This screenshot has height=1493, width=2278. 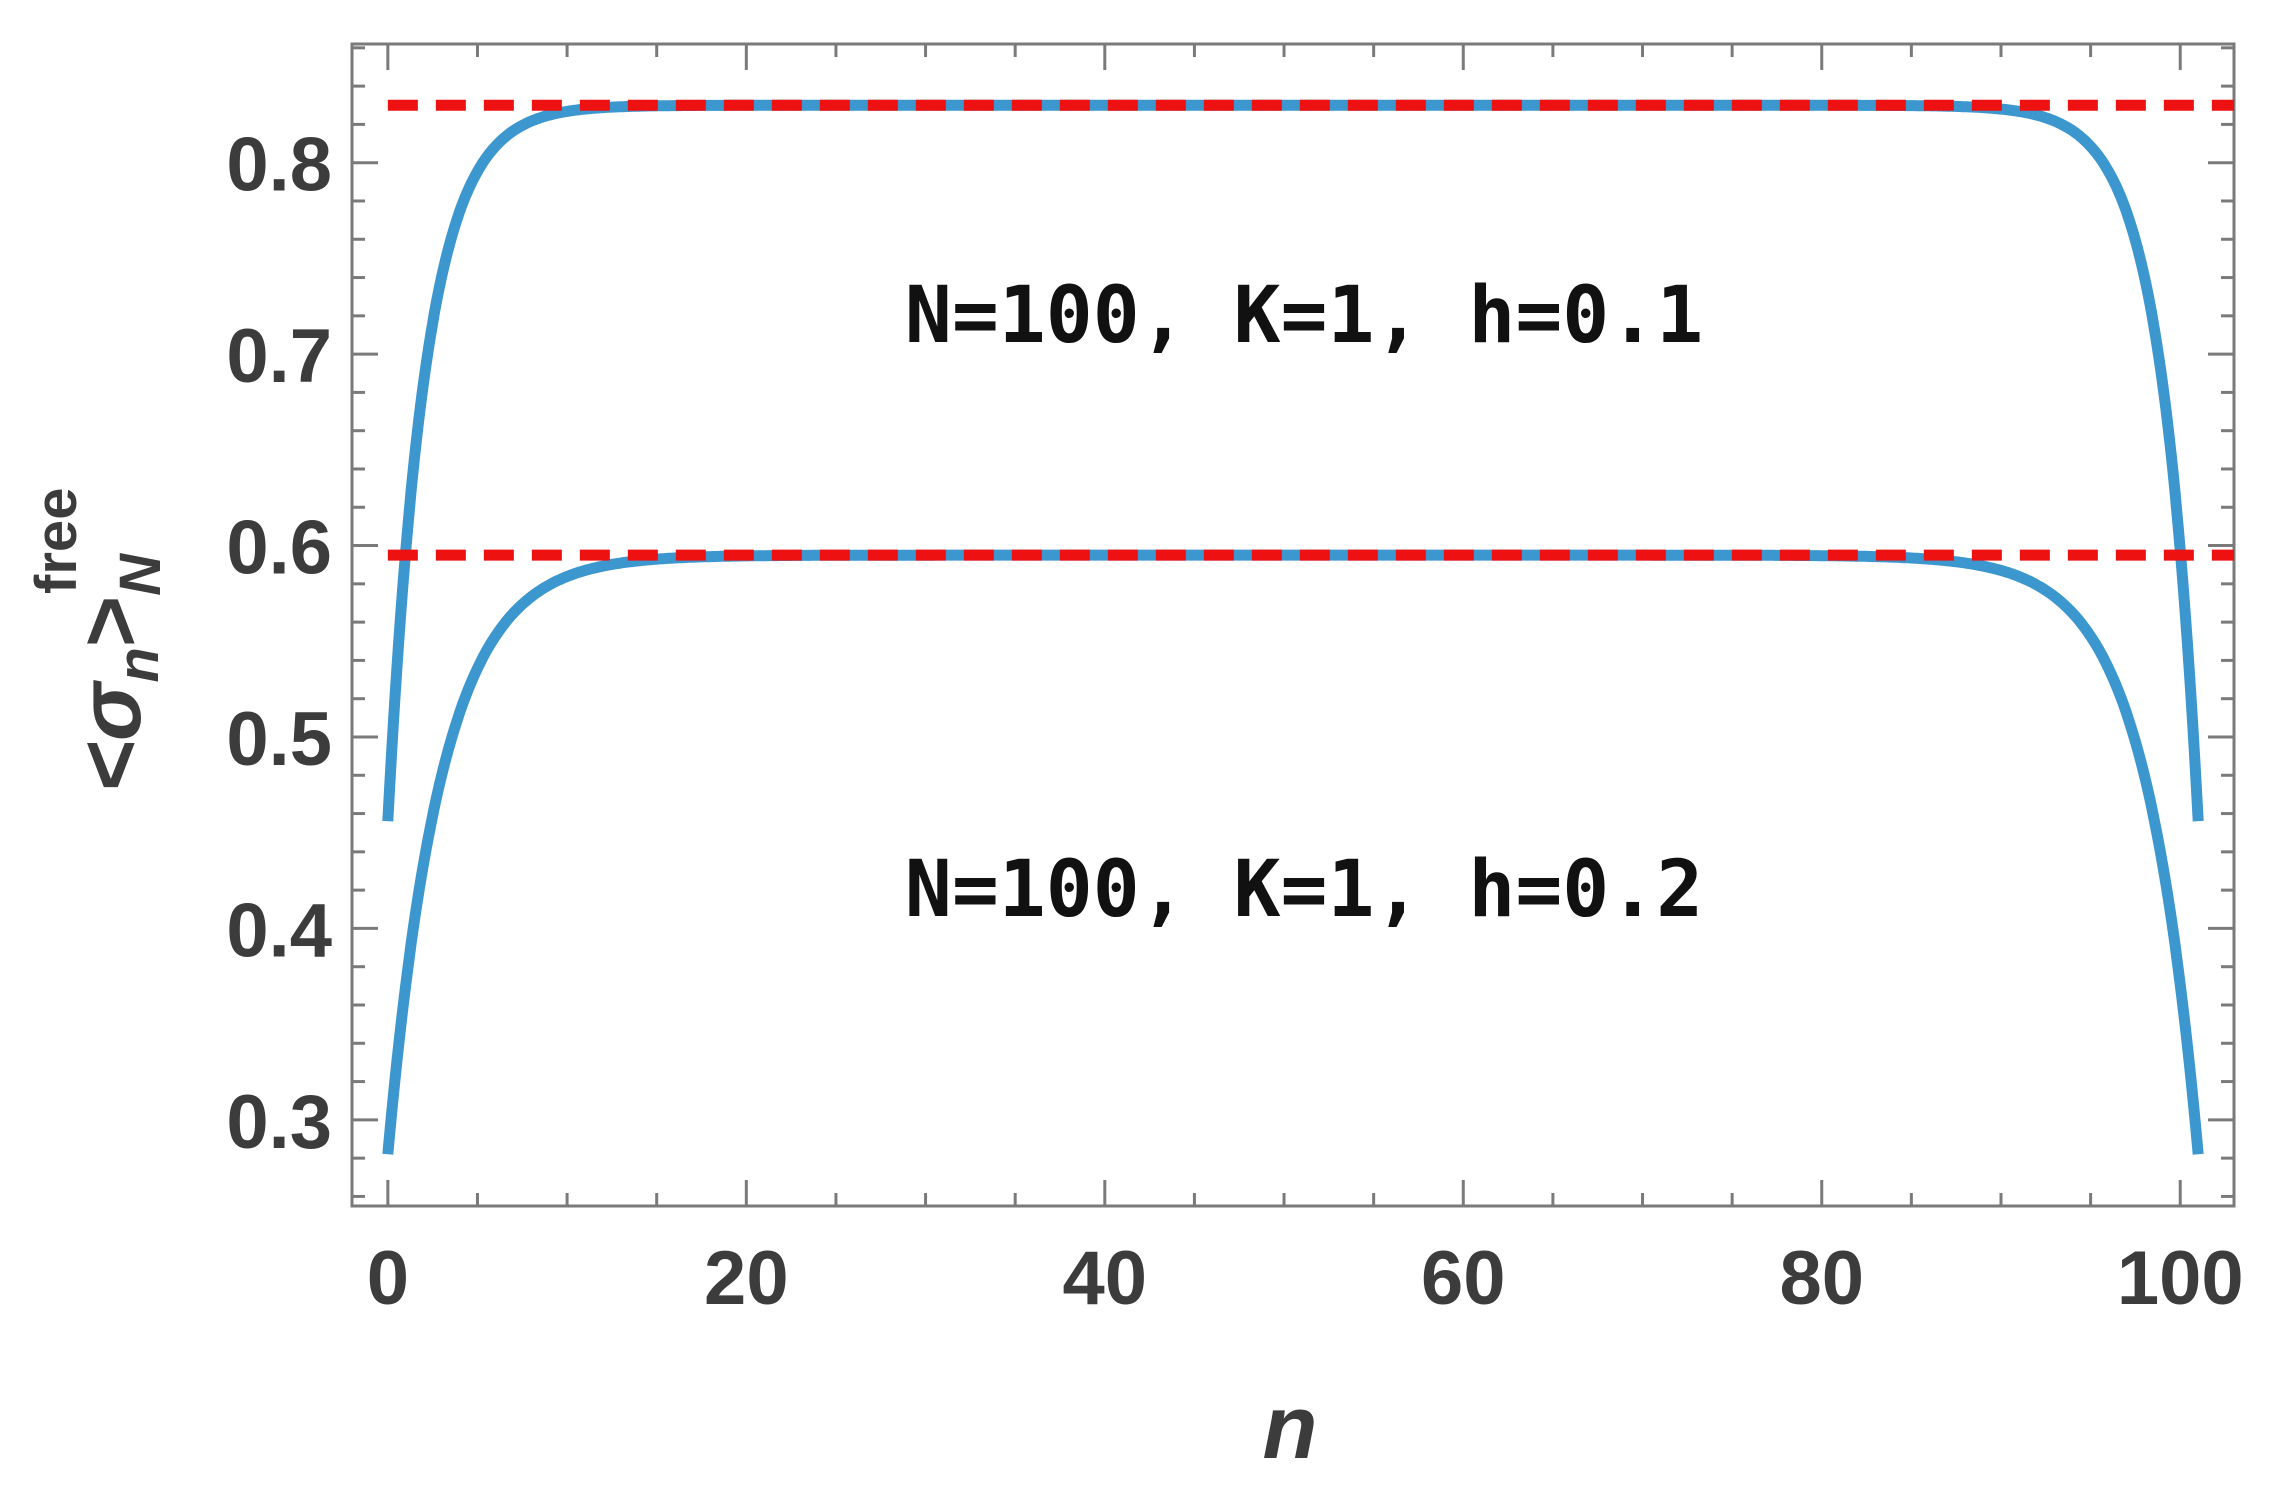 I want to click on x-tick-label: 80, so click(x=1821, y=1278).